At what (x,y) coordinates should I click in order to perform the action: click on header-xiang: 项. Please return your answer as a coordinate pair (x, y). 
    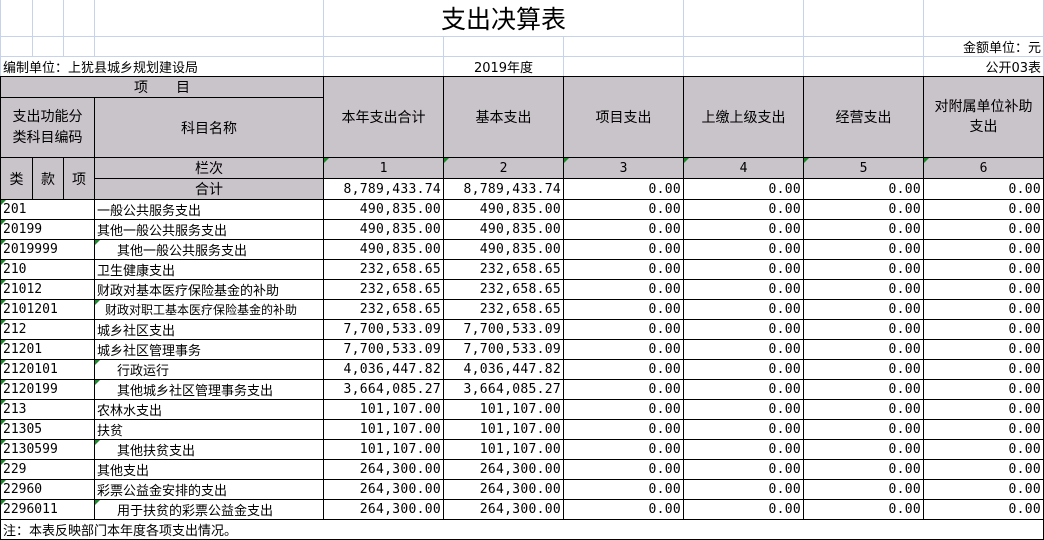
    Looking at the image, I should click on (79, 178).